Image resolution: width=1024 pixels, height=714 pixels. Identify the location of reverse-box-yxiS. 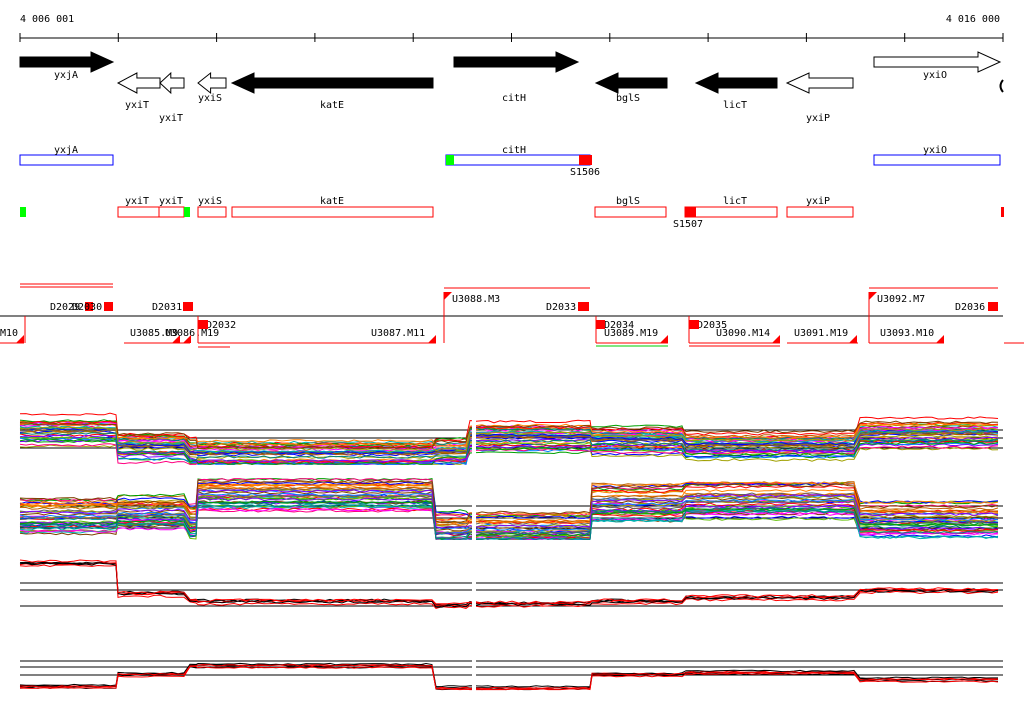
(212, 212).